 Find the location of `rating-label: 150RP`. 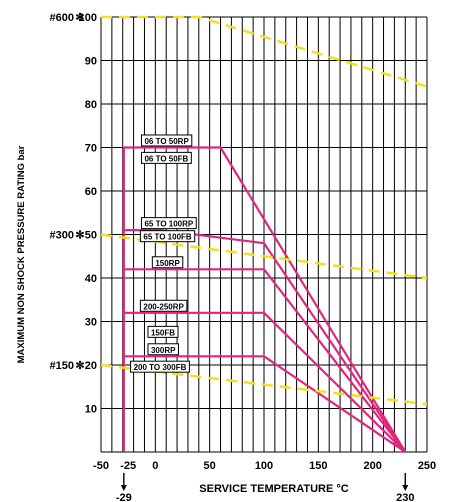

rating-label: 150RP is located at coordinates (167, 263).